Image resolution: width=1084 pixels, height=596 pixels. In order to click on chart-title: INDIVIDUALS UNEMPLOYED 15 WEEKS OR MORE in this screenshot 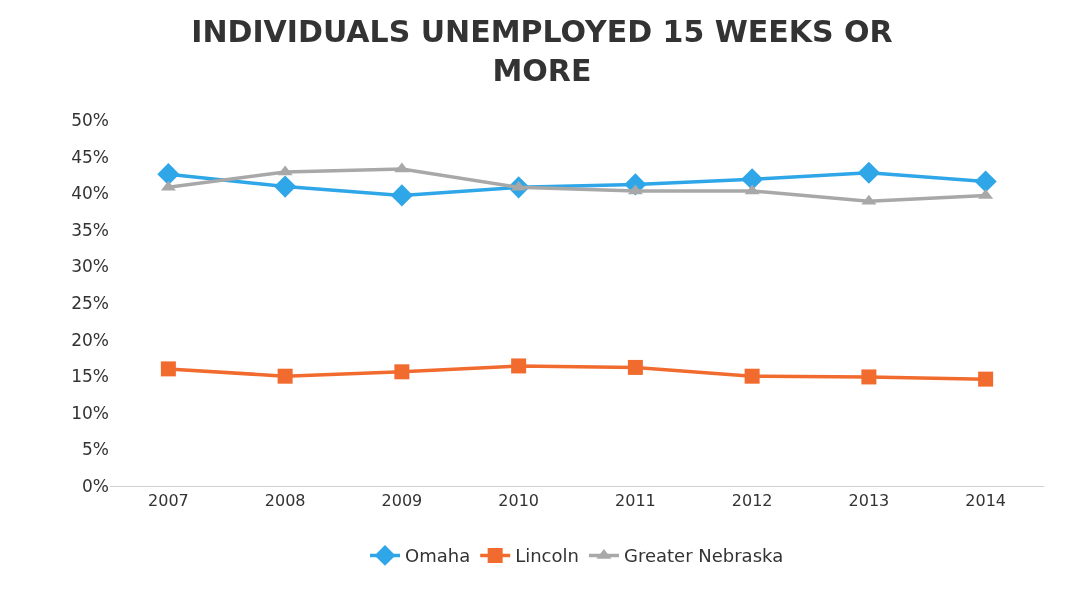, I will do `click(542, 50)`.